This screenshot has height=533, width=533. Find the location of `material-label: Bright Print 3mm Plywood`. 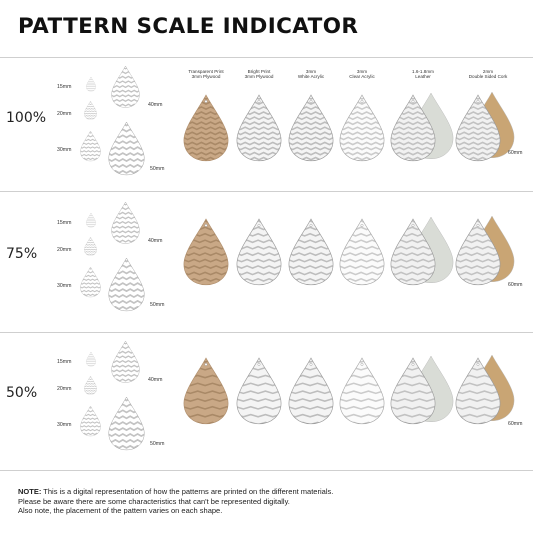

material-label: Bright Print 3mm Plywood is located at coordinates (259, 74).